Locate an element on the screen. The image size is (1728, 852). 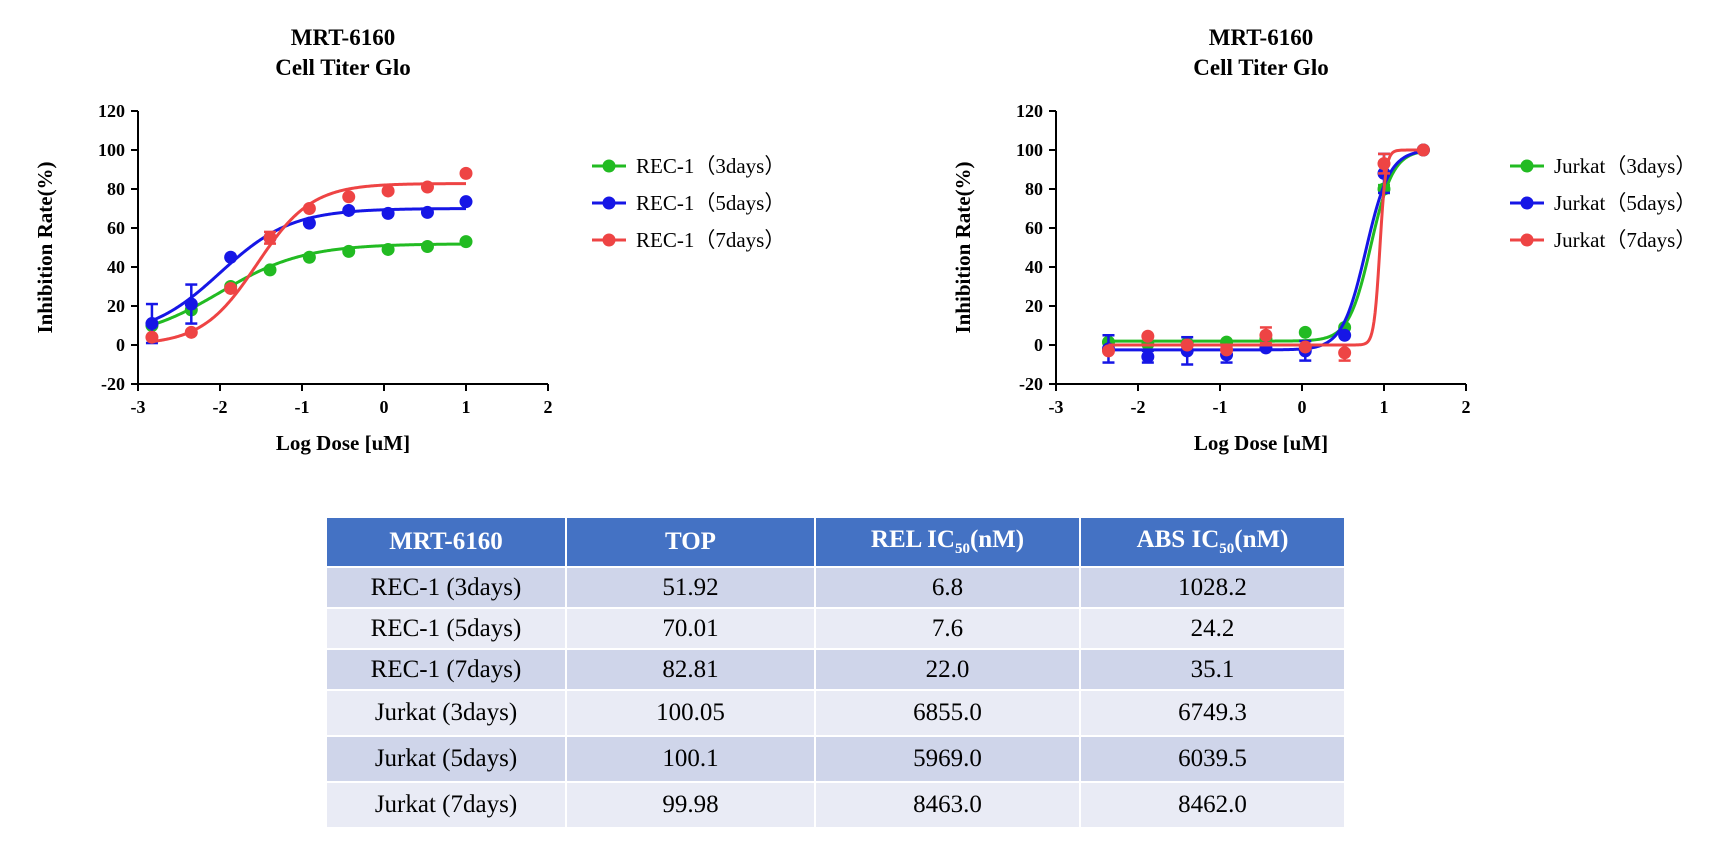
header-rel-ic50: REL IC50(nM) is located at coordinates (947, 542).